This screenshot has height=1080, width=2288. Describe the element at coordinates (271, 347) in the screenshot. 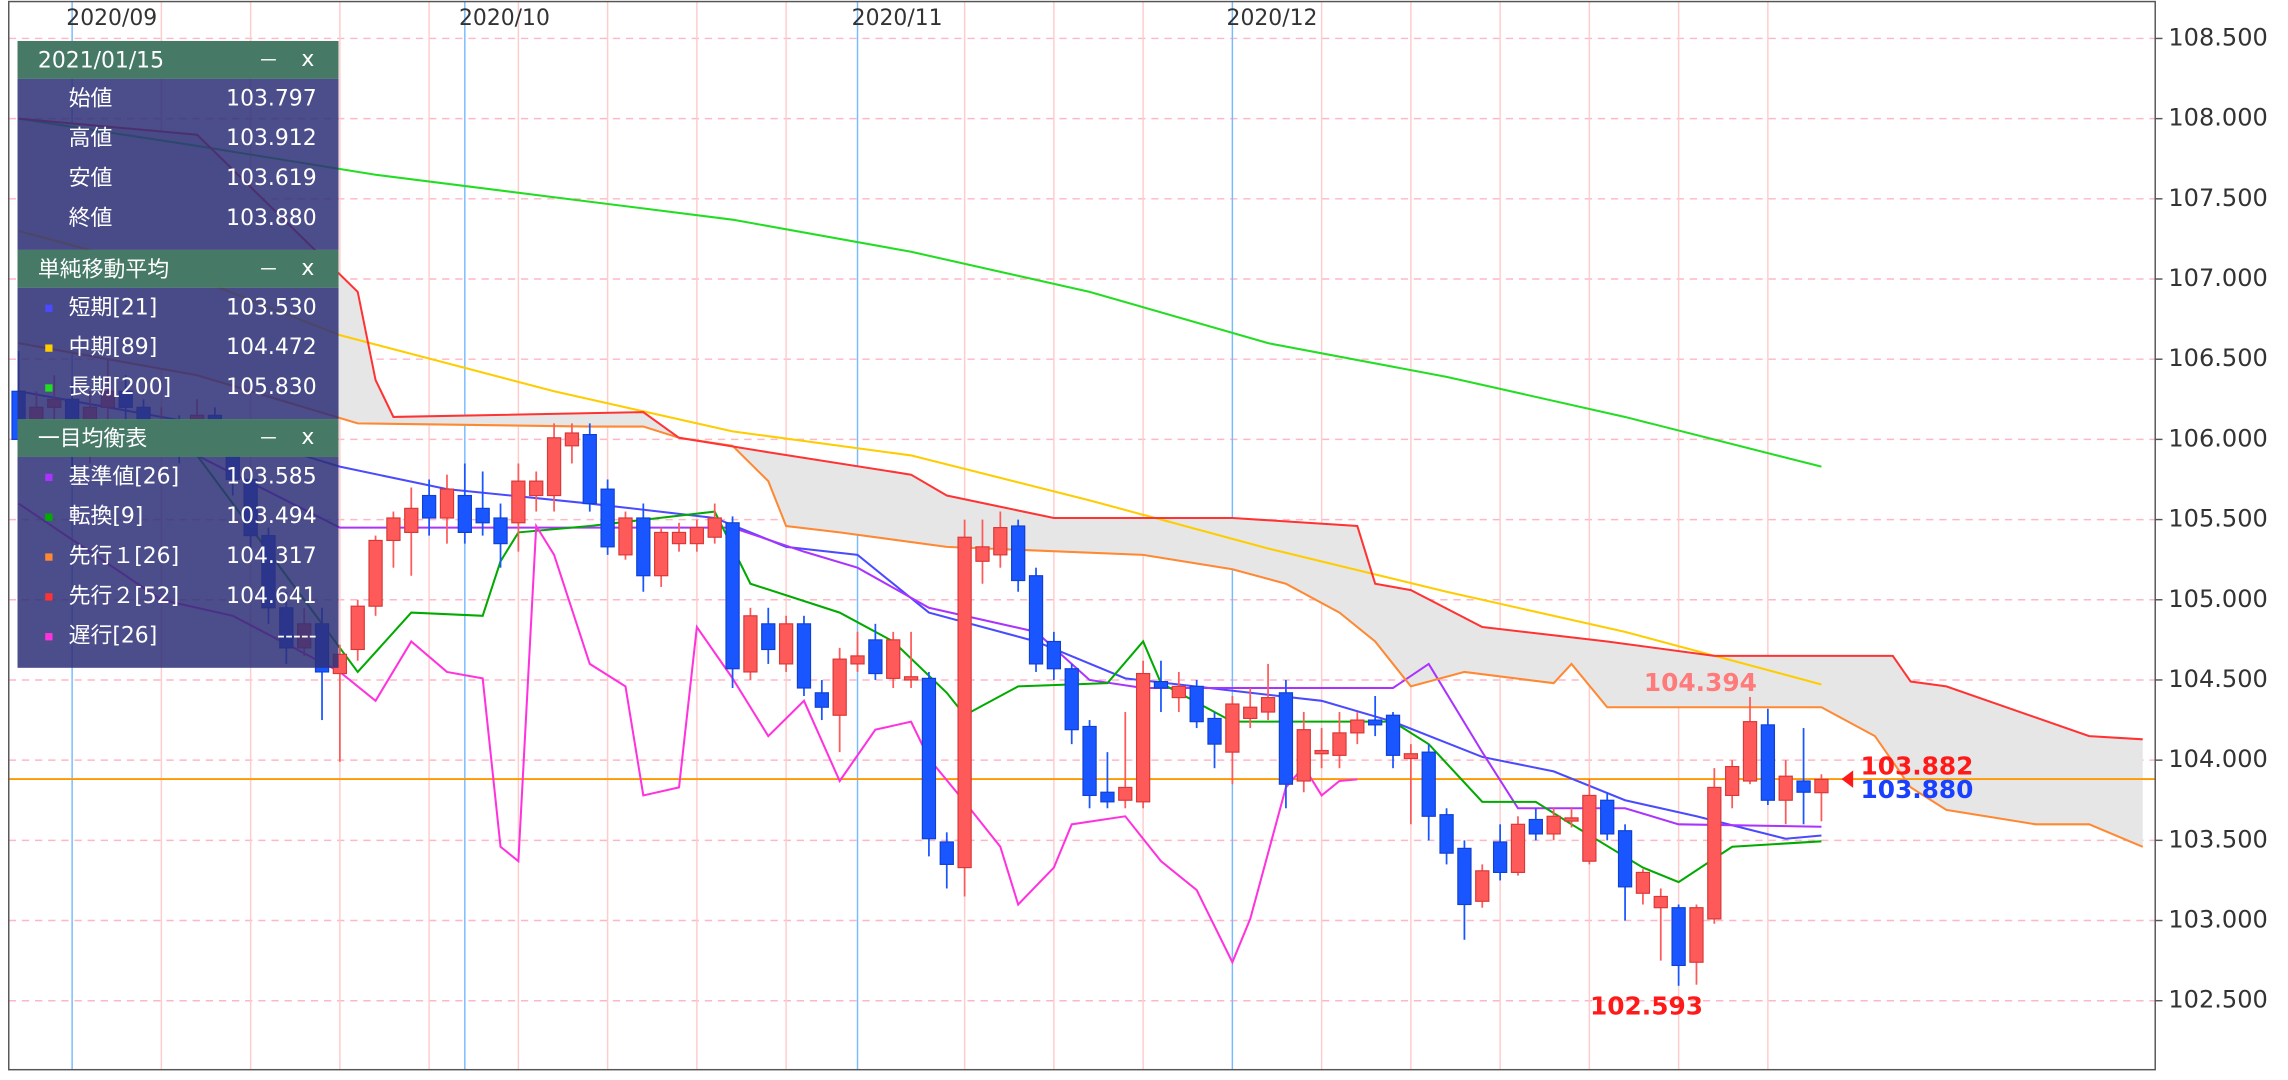

I see `panel-value: 104.472` at that location.